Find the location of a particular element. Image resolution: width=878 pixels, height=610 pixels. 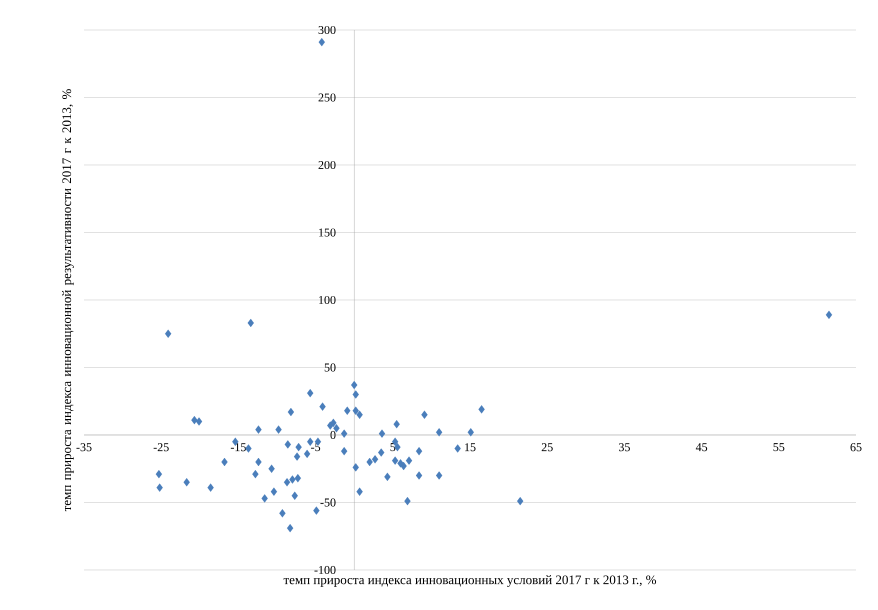

x-tick-label: 25 is located at coordinates (547, 447).